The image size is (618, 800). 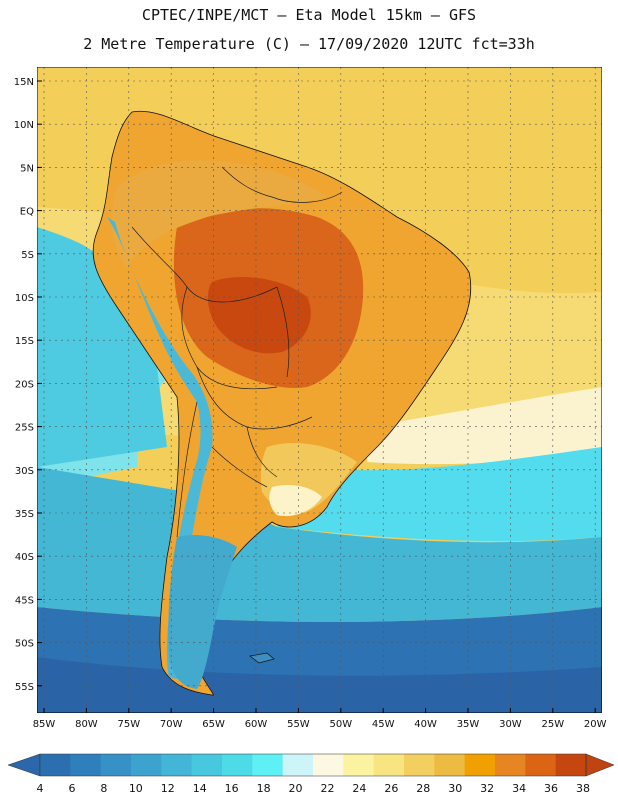 What do you see at coordinates (24, 384) in the screenshot?
I see `lat-label: 20S` at bounding box center [24, 384].